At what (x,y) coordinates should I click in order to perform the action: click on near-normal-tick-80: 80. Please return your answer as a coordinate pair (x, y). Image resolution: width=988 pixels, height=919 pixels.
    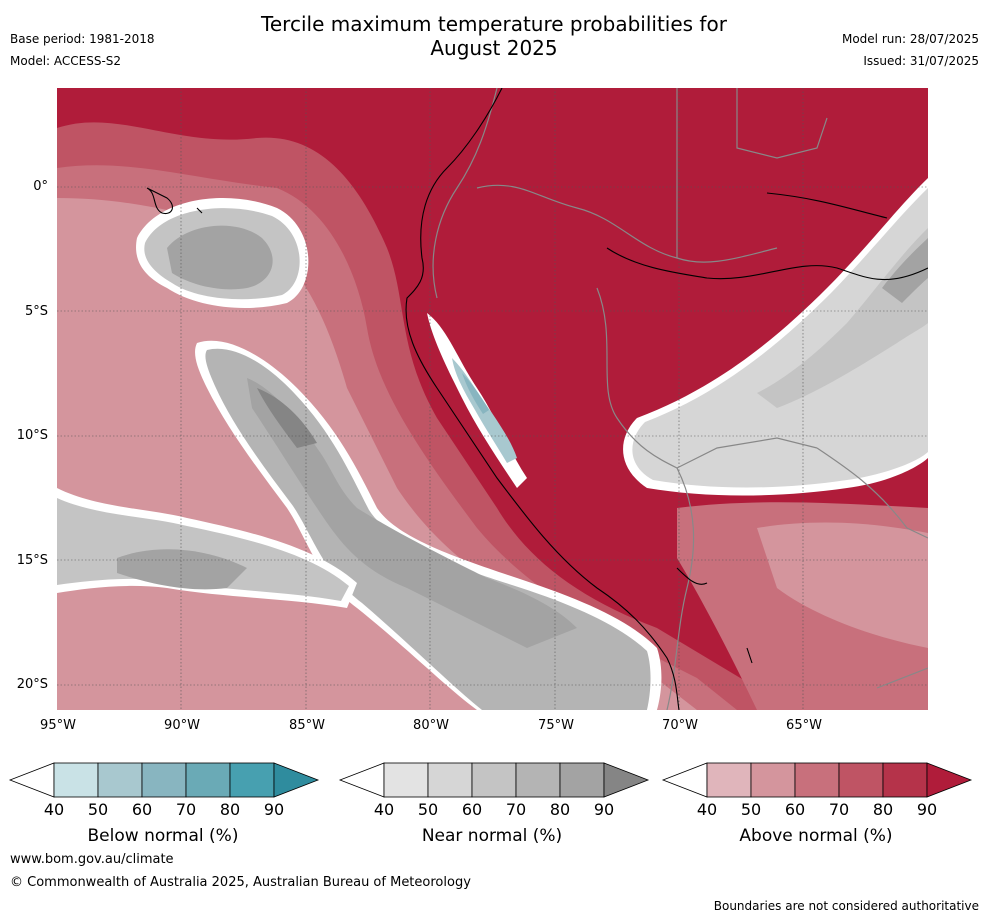
    Looking at the image, I should click on (560, 809).